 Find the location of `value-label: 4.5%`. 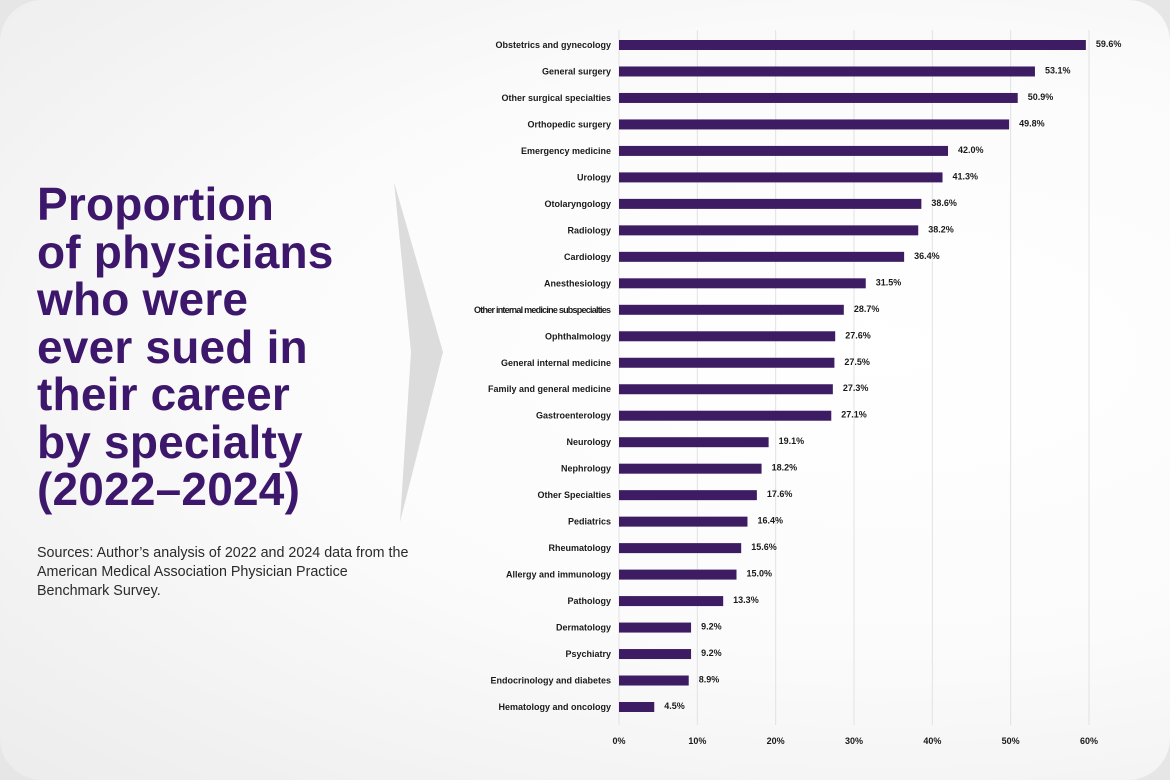

value-label: 4.5% is located at coordinates (674, 706).